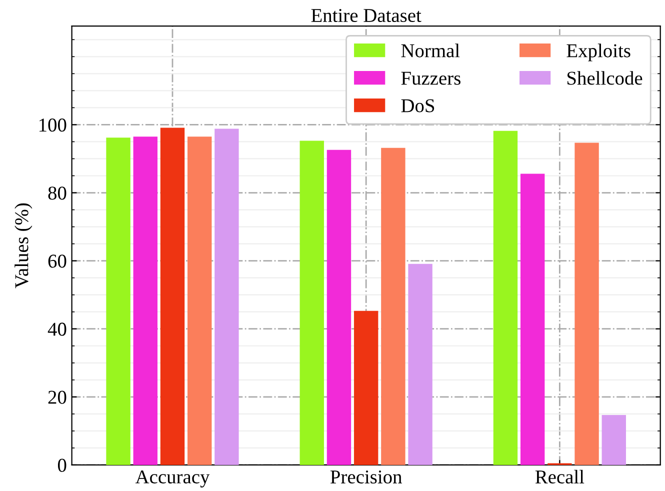 This screenshot has height=491, width=665. I want to click on legend-label: Exploits, so click(598, 53).